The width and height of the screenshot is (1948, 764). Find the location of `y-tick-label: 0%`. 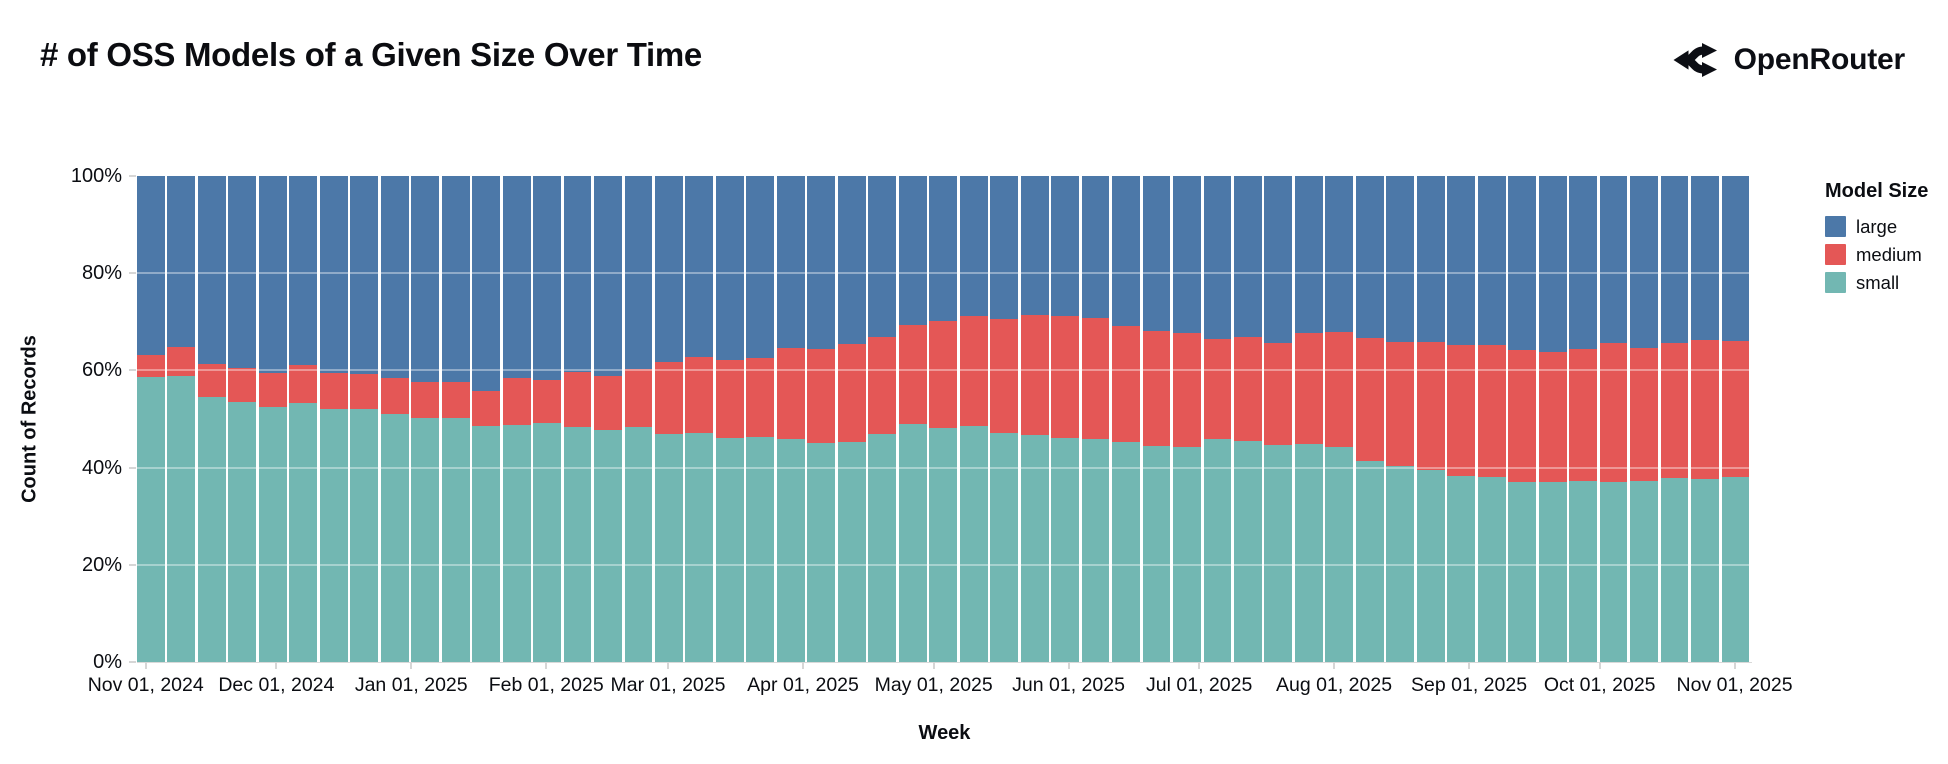

y-tick-label: 0% is located at coordinates (107, 662).